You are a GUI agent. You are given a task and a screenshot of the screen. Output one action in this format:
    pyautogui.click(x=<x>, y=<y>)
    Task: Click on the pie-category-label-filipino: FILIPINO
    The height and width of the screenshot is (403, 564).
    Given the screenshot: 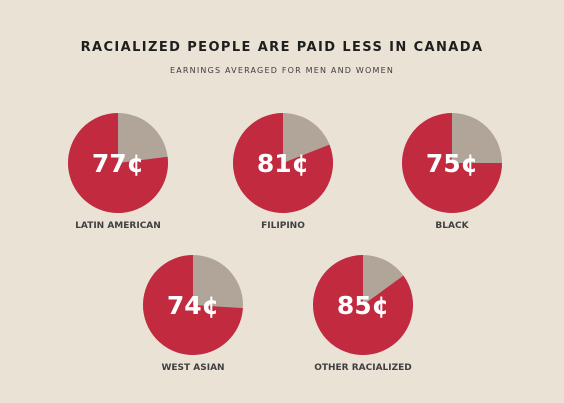 What is the action you would take?
    pyautogui.click(x=283, y=226)
    